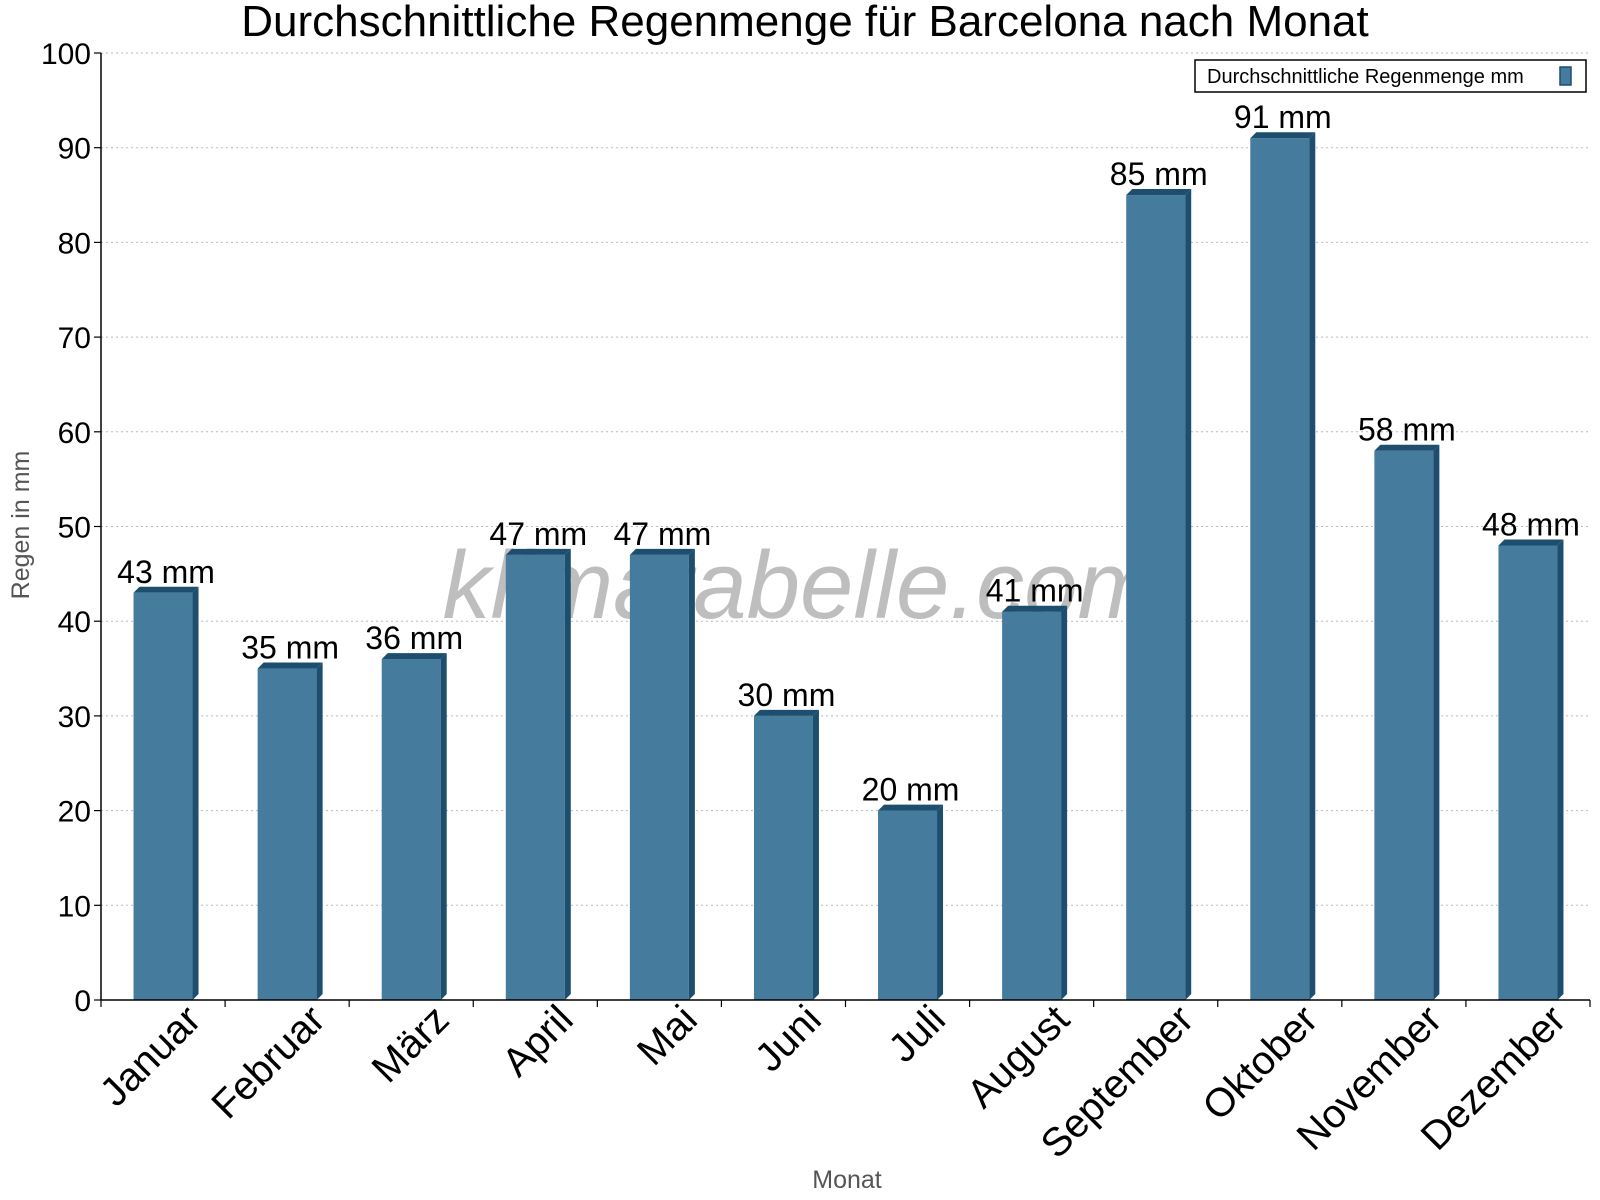 This screenshot has height=1200, width=1600. Describe the element at coordinates (1407, 430) in the screenshot. I see `bar-value-label: 58 mm` at that location.